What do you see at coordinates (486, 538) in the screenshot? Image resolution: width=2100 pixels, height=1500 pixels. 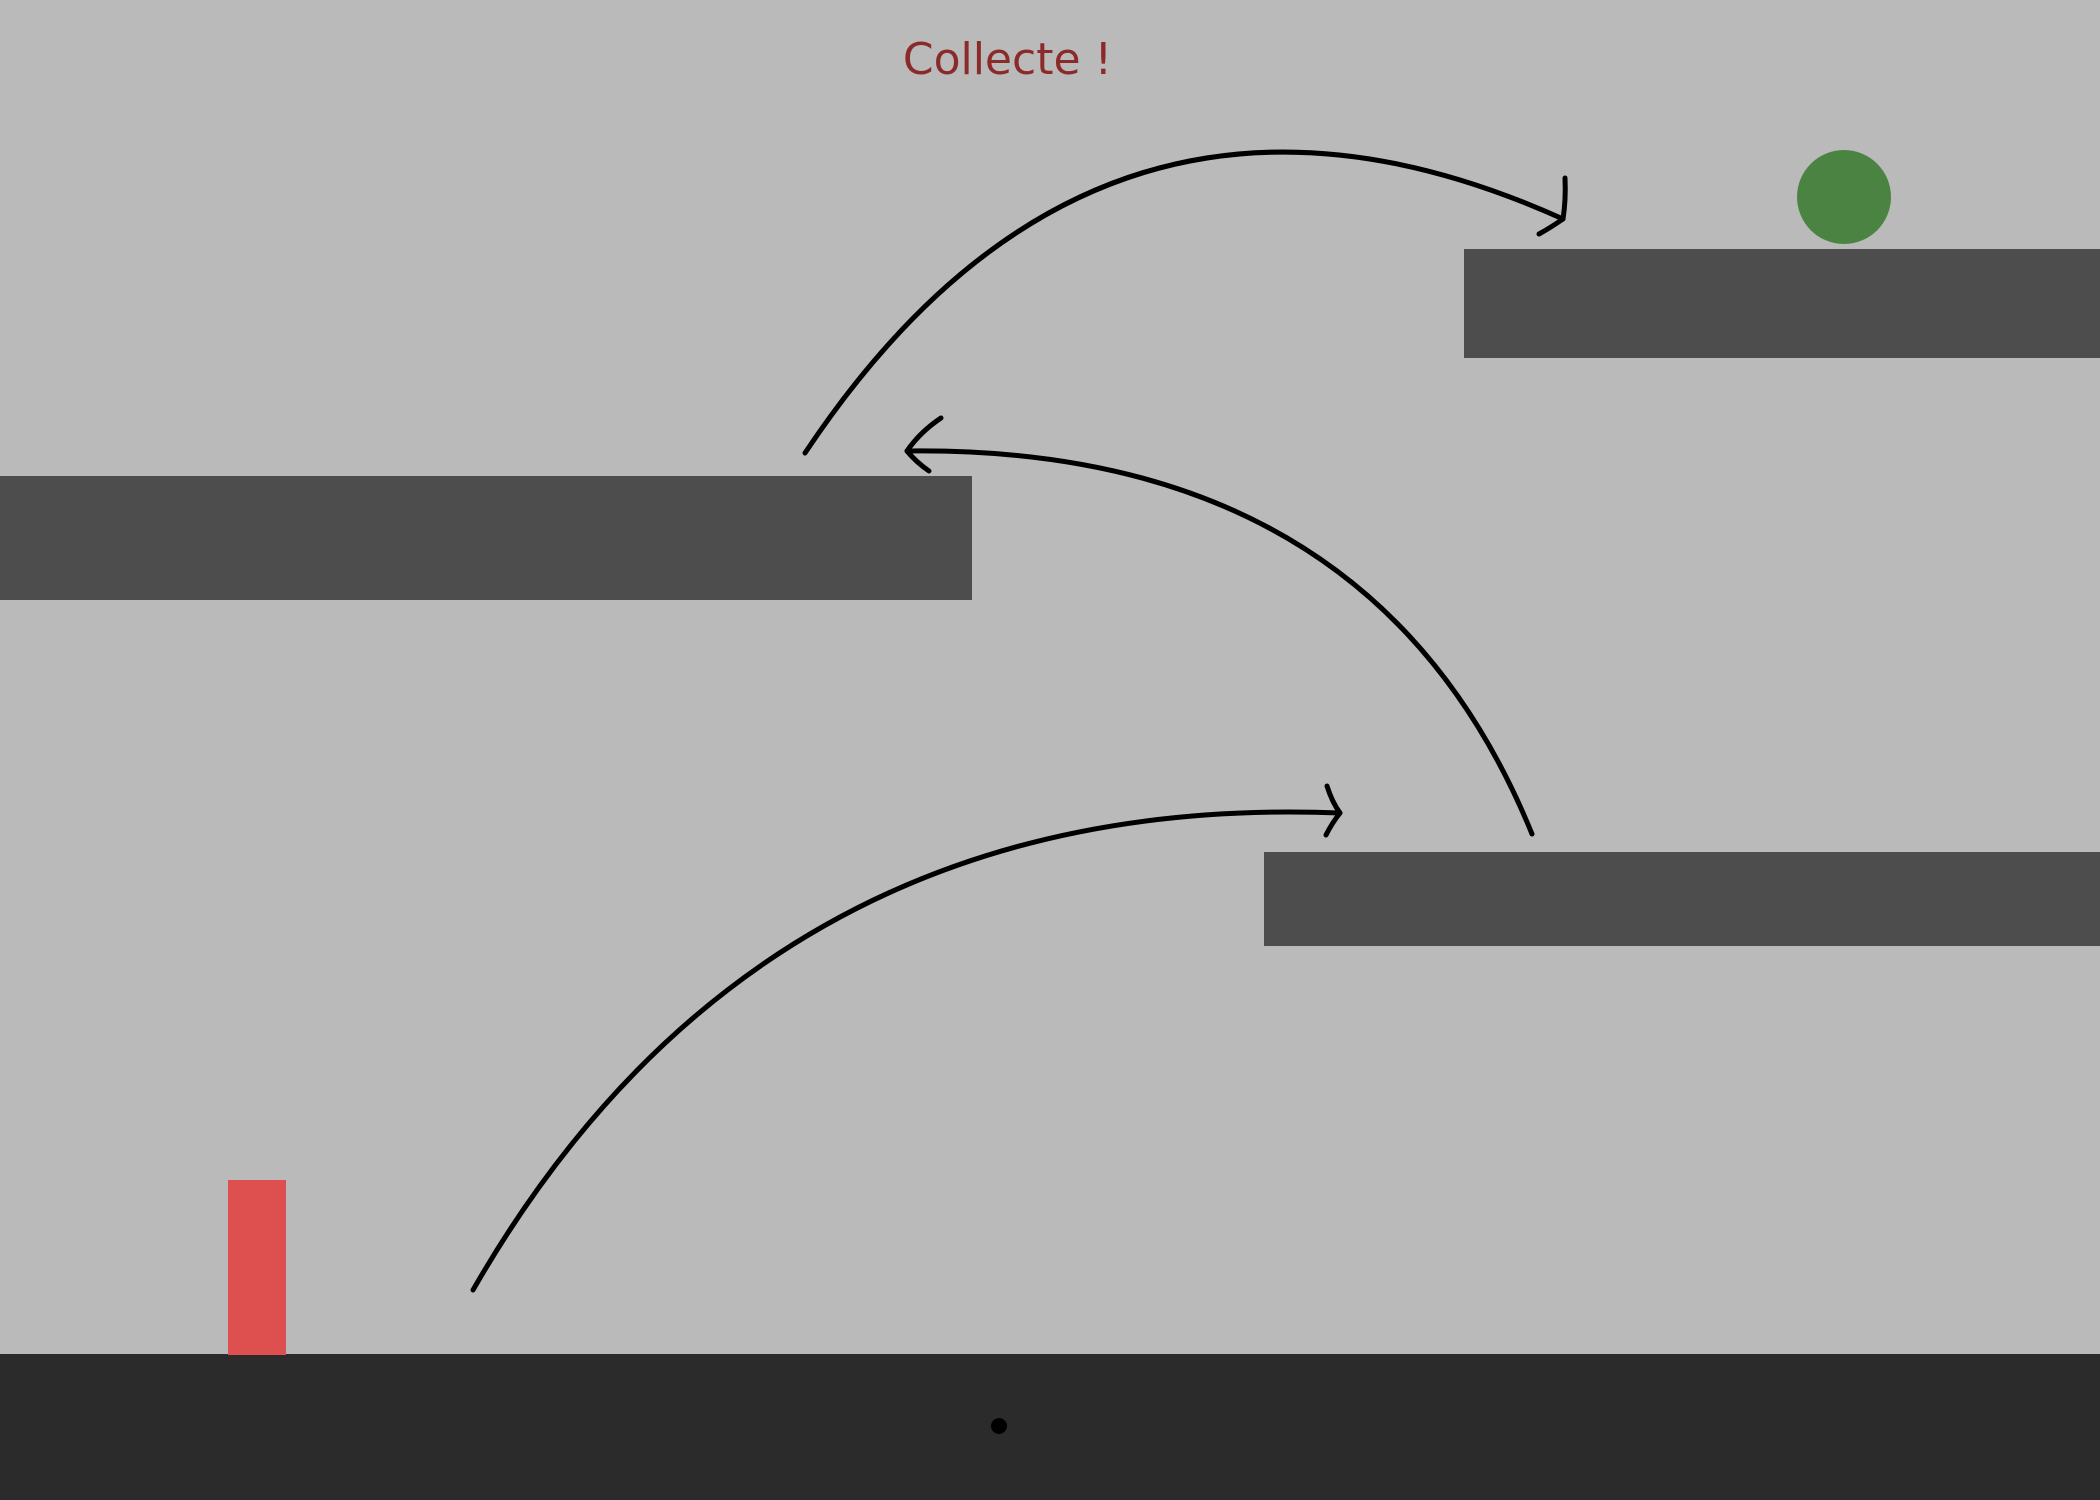 I see `platform-left` at bounding box center [486, 538].